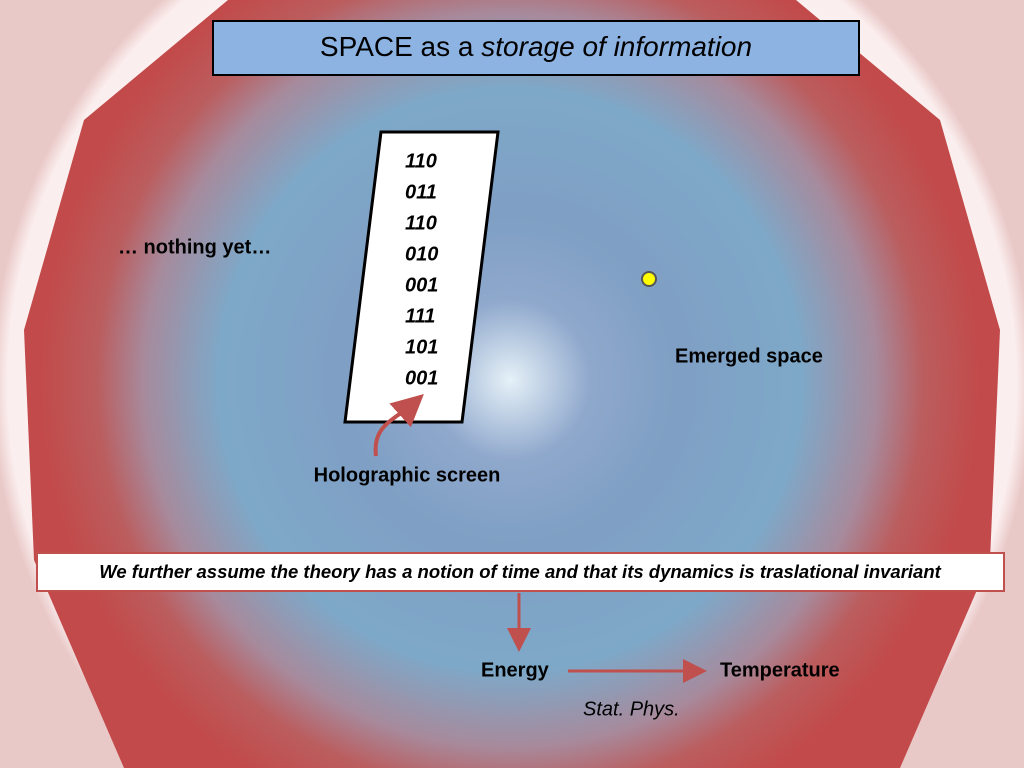 The height and width of the screenshot is (768, 1024). What do you see at coordinates (421, 347) in the screenshot?
I see `bit-row: 101` at bounding box center [421, 347].